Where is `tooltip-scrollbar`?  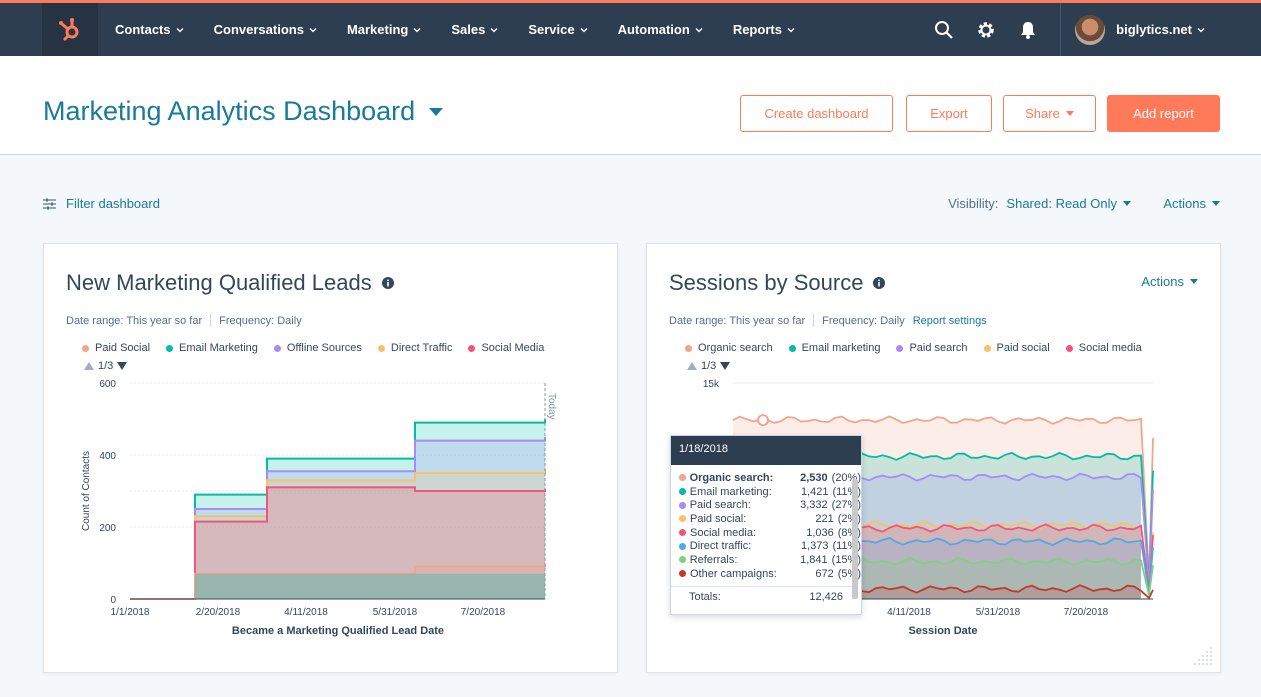 tooltip-scrollbar is located at coordinates (855, 540).